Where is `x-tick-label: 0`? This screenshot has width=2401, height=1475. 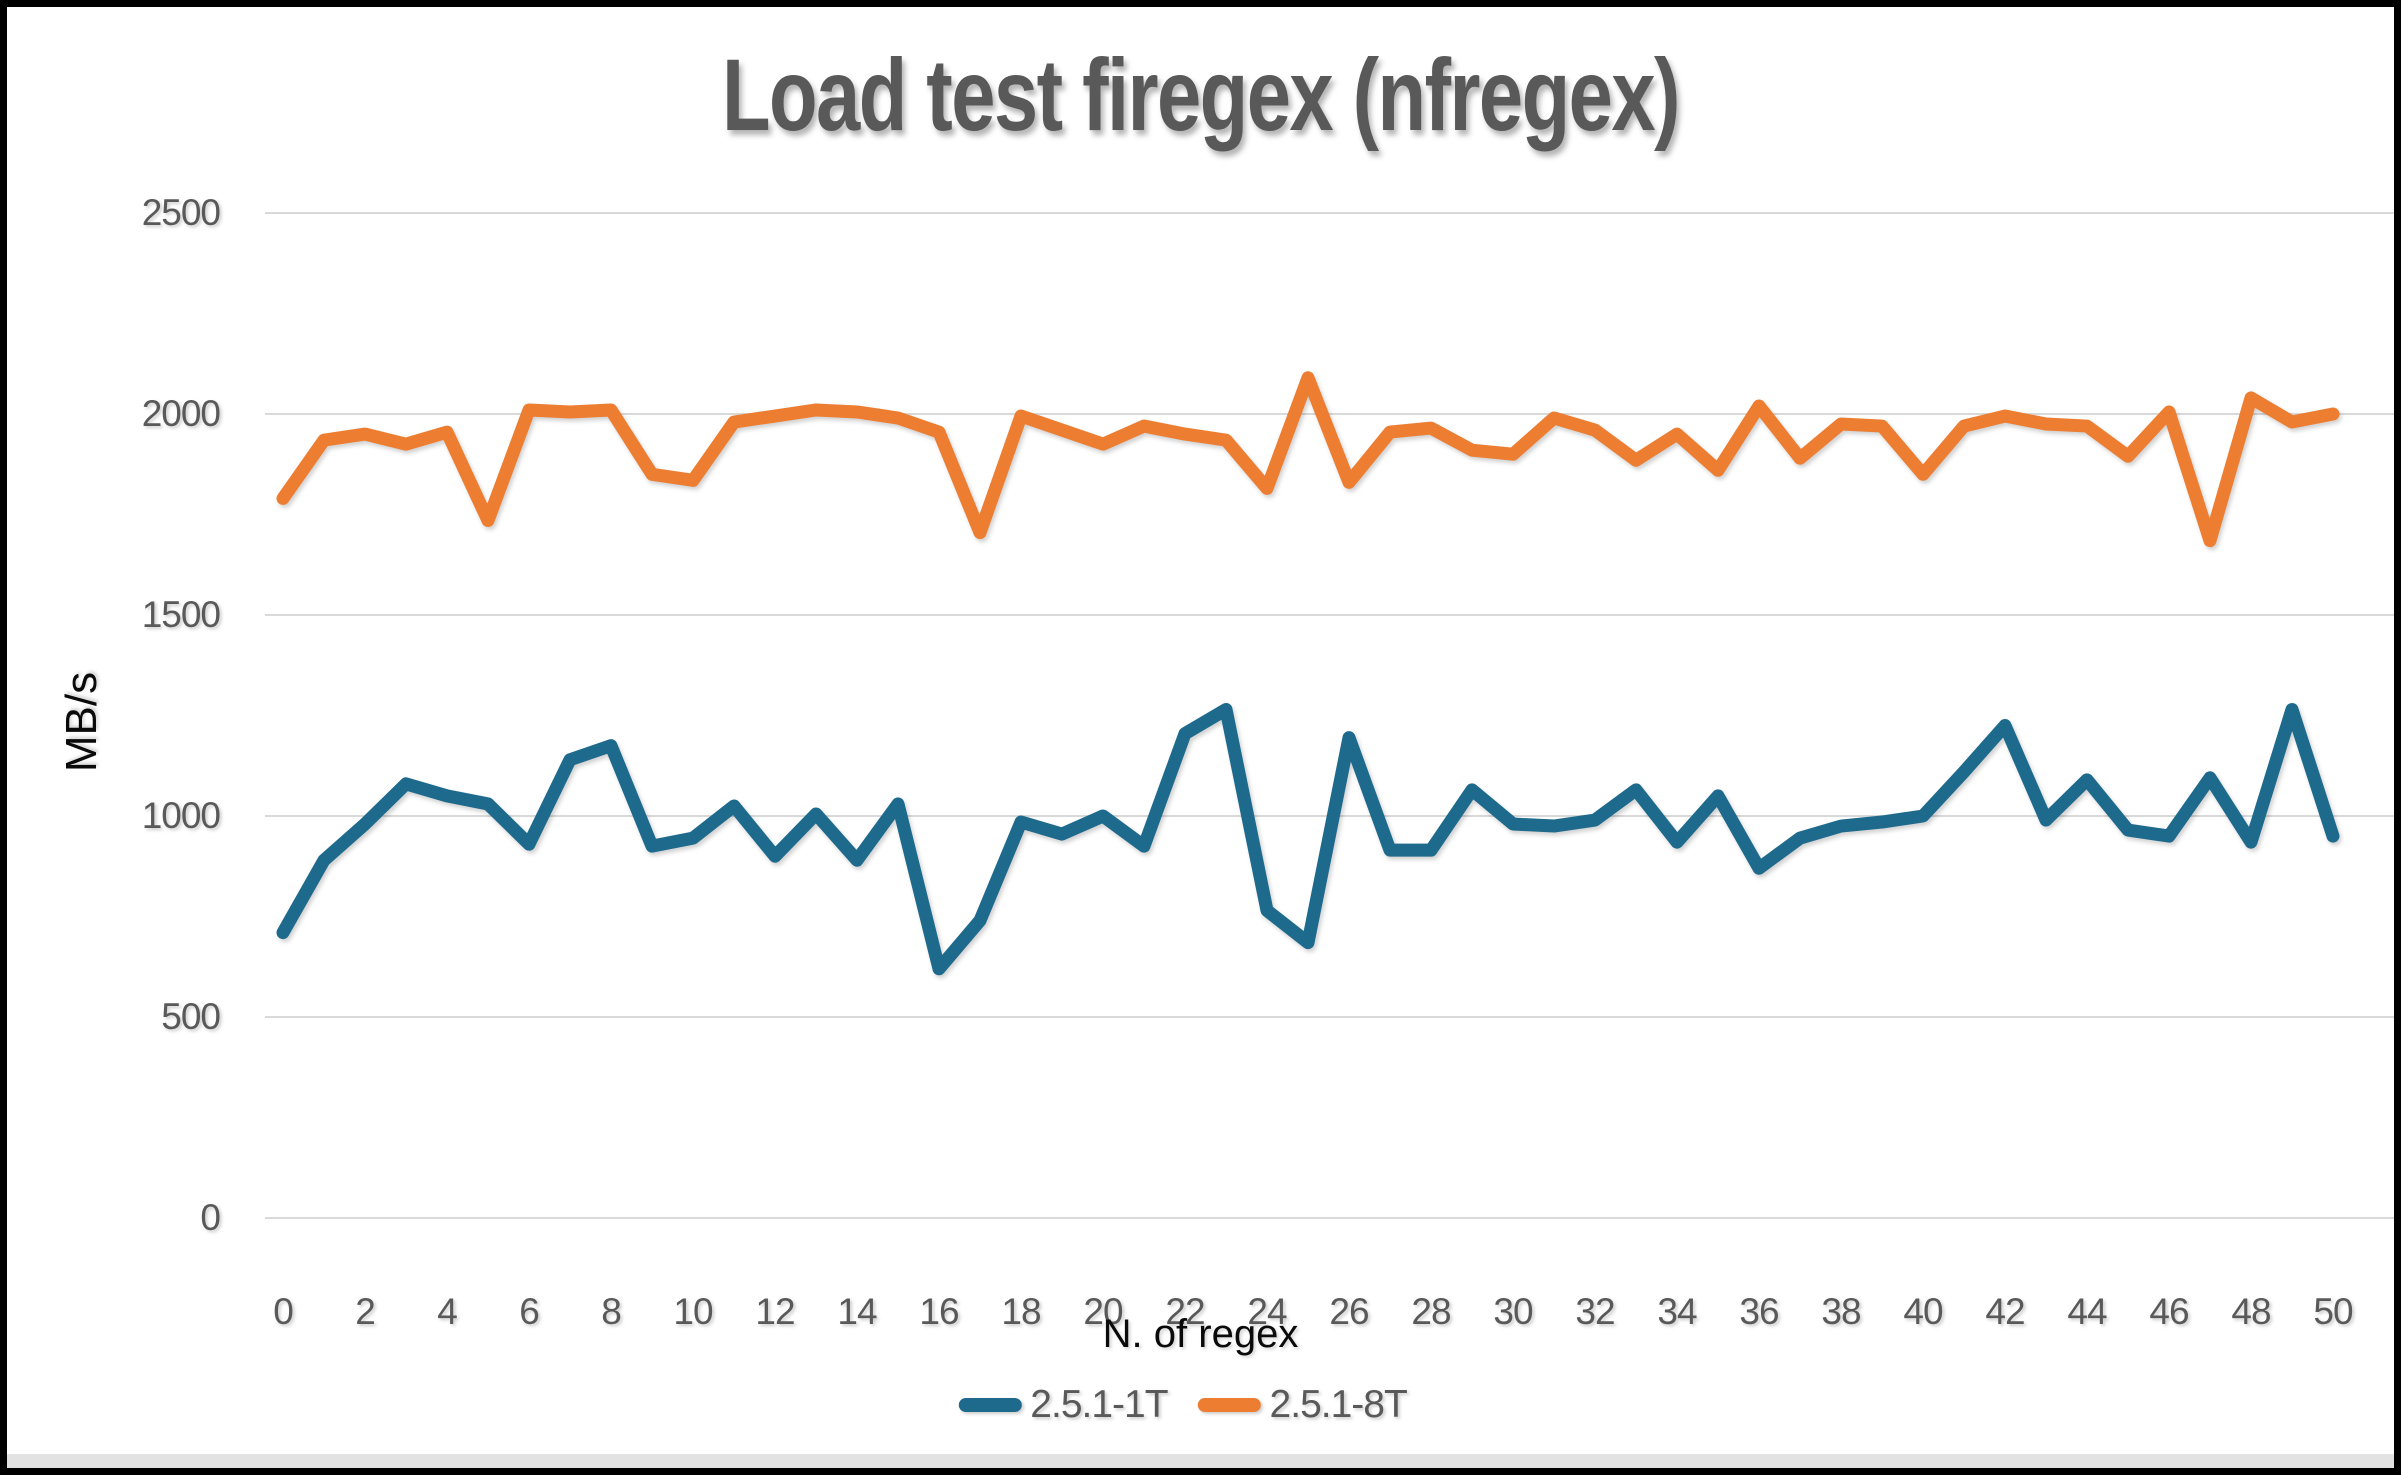 x-tick-label: 0 is located at coordinates (283, 1311).